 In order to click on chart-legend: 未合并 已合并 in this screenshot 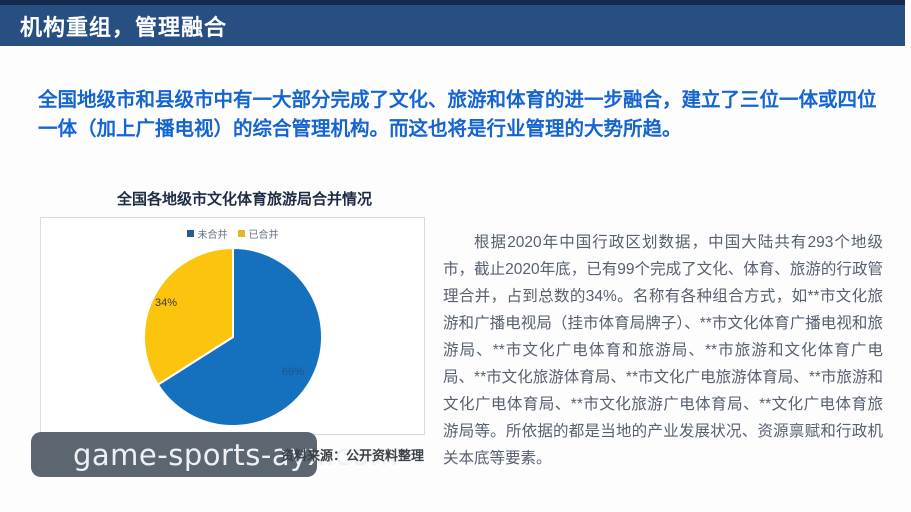, I will do `click(232, 233)`.